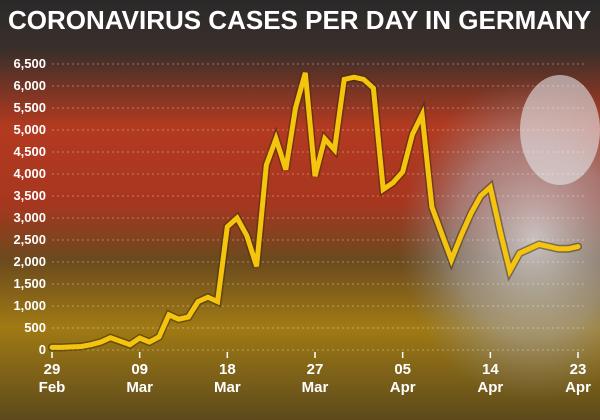 Image resolution: width=600 pixels, height=420 pixels. I want to click on y-tick-label: 1,500, so click(29, 283).